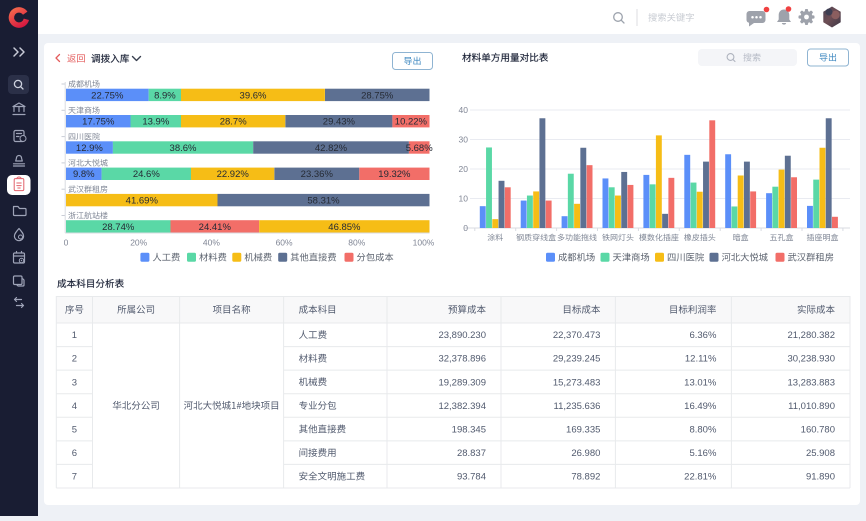  Describe the element at coordinates (820, 477) in the screenshot. I see `svg-text: 91.890` at that location.